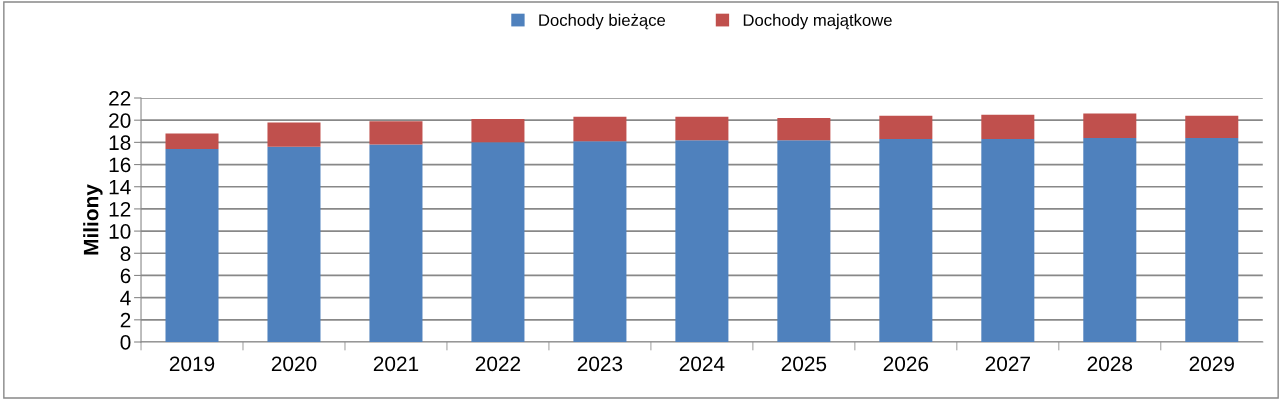 The height and width of the screenshot is (400, 1282). Describe the element at coordinates (125, 276) in the screenshot. I see `y-tick-label: 6` at that location.